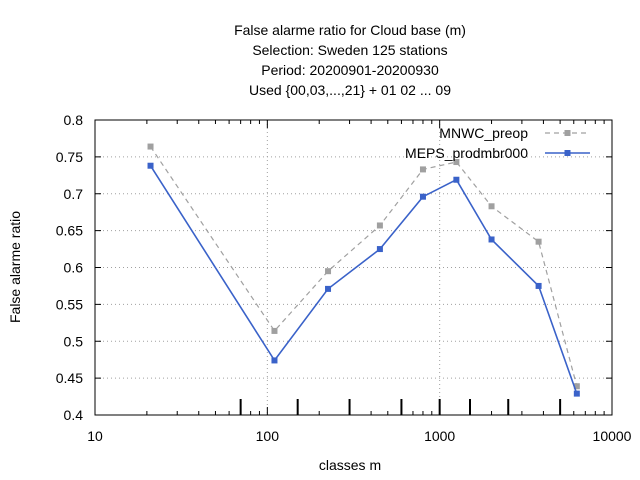  I want to click on y-tick-label: 0.55, so click(69, 304).